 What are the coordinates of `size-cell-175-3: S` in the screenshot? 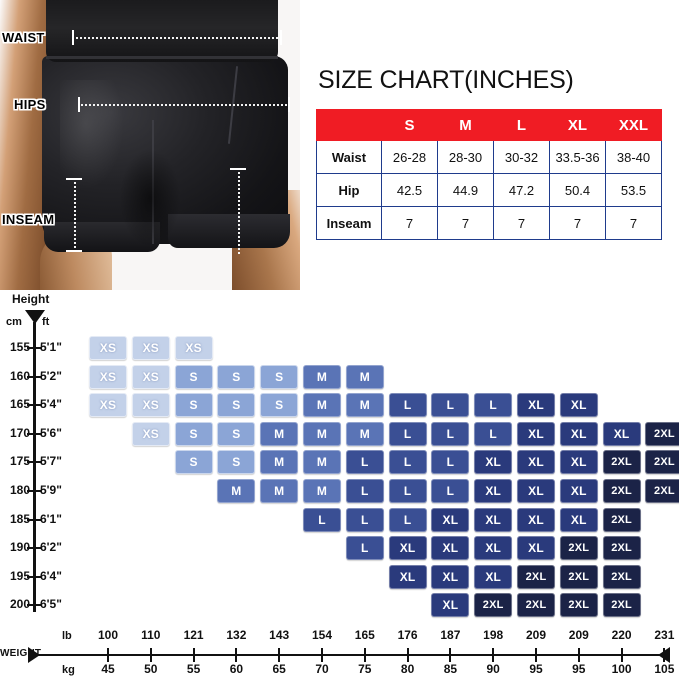 It's located at (193, 462).